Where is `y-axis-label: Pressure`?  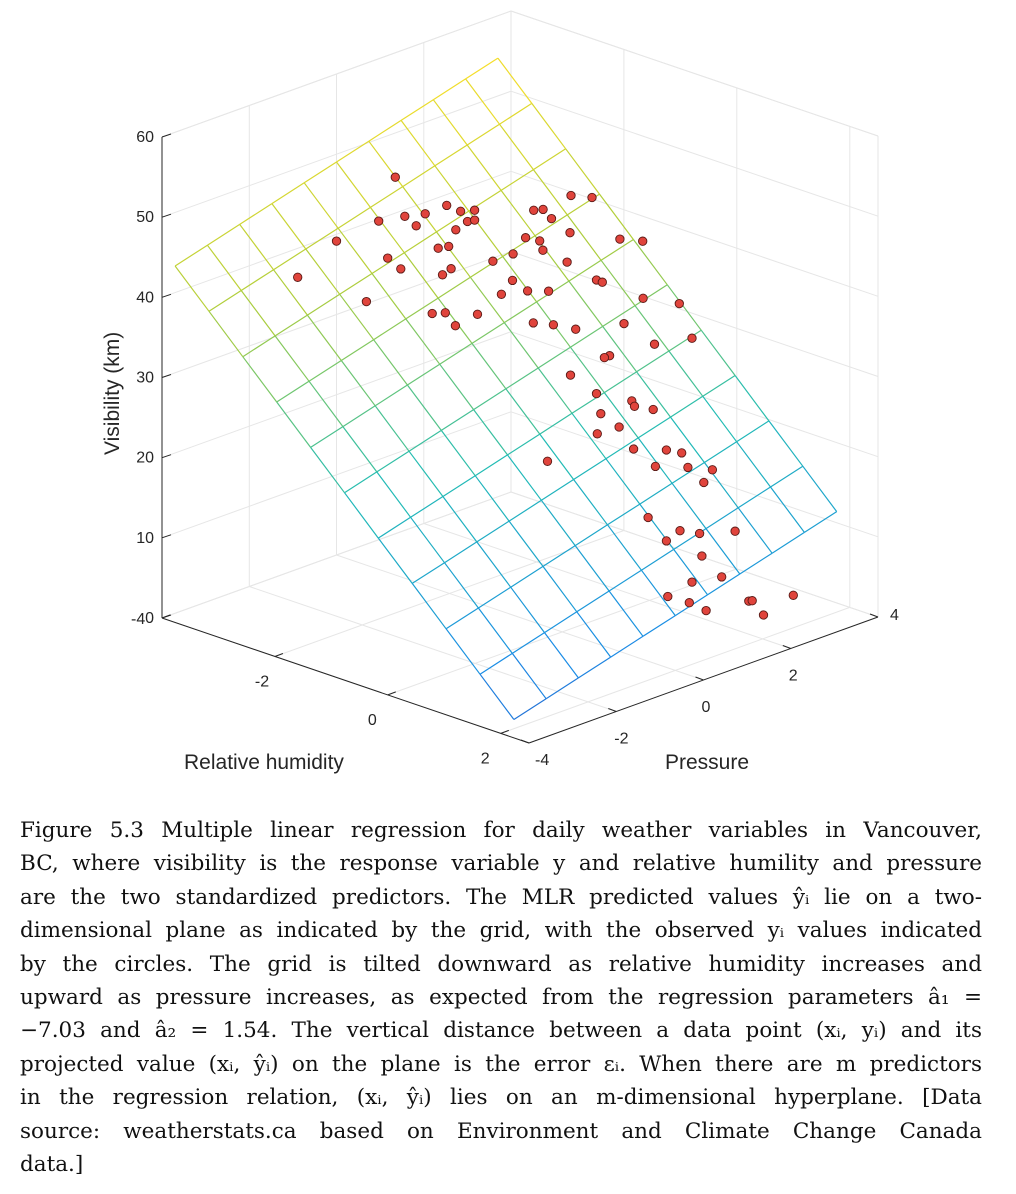
y-axis-label: Pressure is located at coordinates (707, 762).